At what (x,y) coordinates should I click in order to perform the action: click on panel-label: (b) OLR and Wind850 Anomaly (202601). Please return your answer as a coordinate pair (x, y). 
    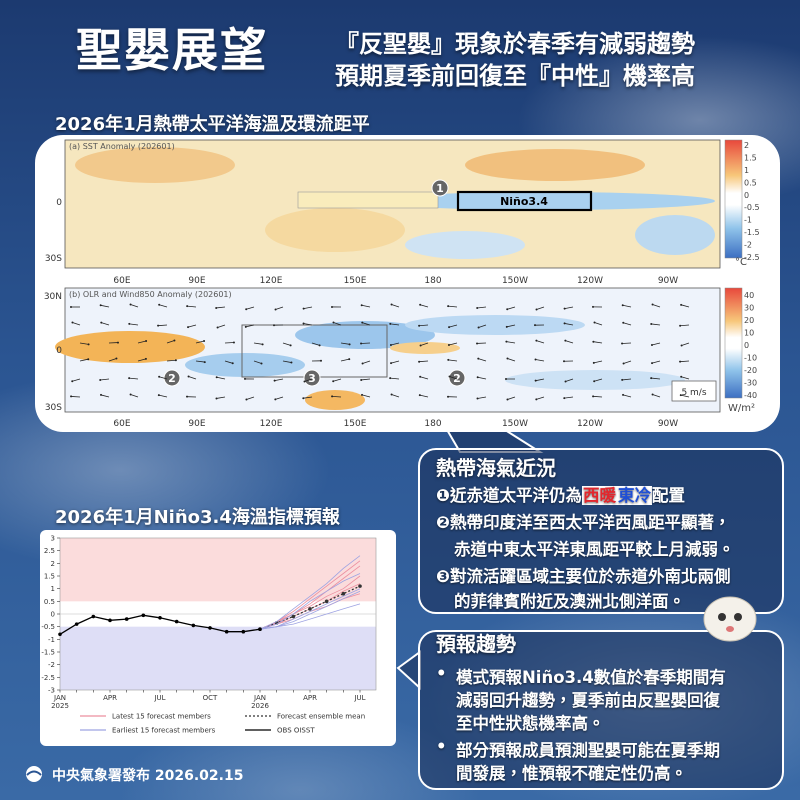
    Looking at the image, I should click on (150, 294).